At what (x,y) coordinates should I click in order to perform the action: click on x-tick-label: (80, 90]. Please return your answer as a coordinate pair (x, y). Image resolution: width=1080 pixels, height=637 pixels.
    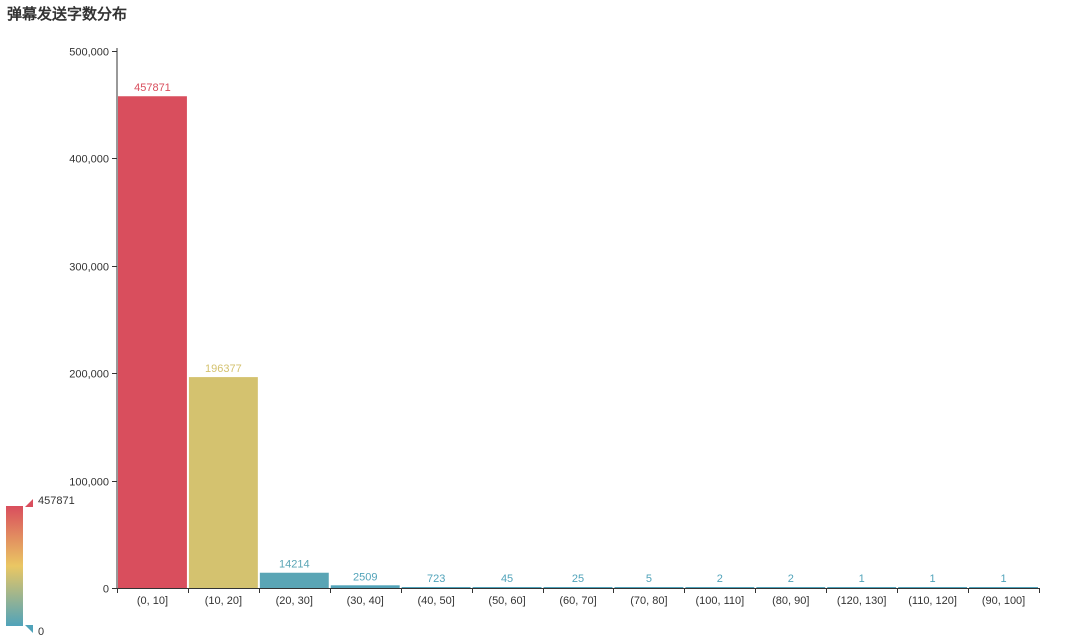
    Looking at the image, I should click on (790, 601).